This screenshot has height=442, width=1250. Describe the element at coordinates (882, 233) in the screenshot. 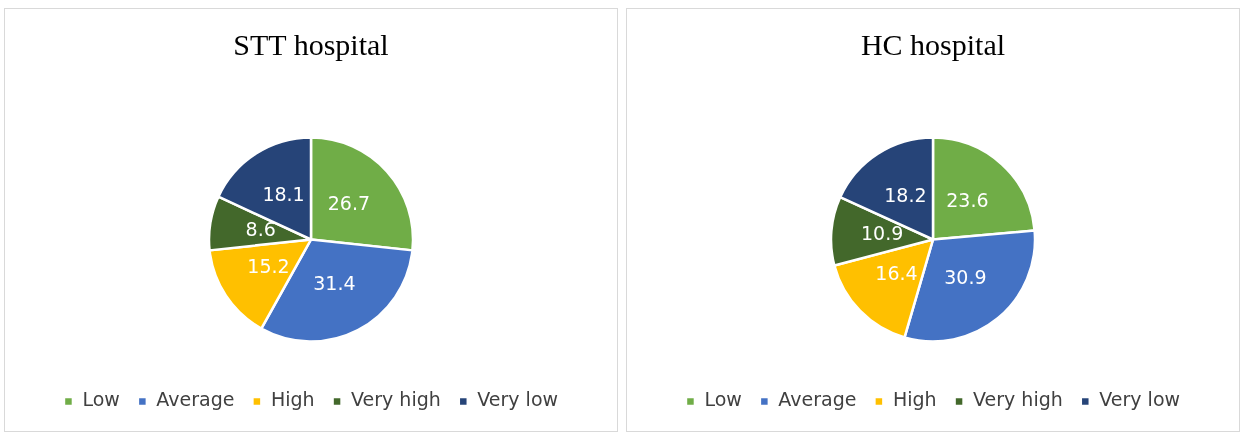

I see `data-label: 10.9` at that location.